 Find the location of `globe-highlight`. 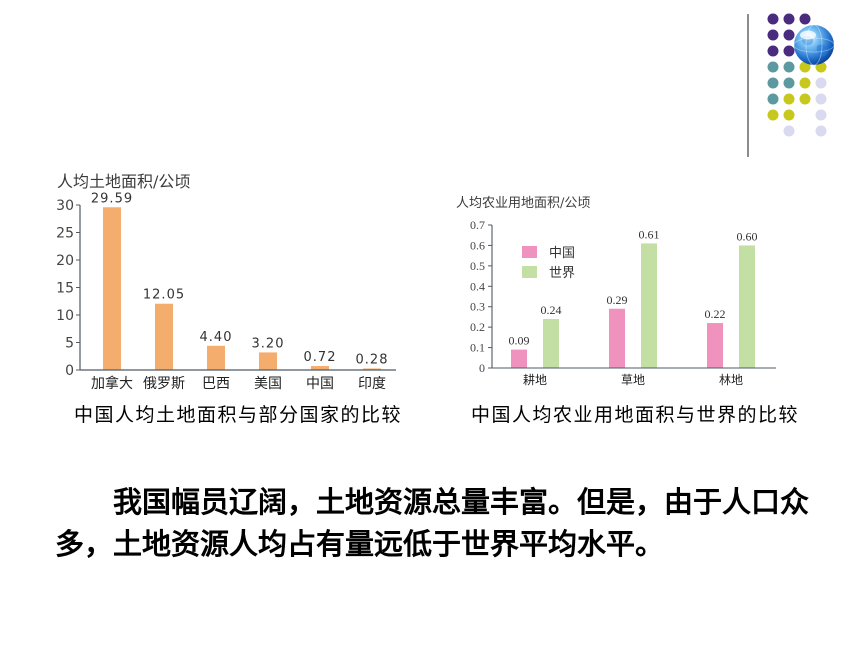

globe-highlight is located at coordinates (808, 35).